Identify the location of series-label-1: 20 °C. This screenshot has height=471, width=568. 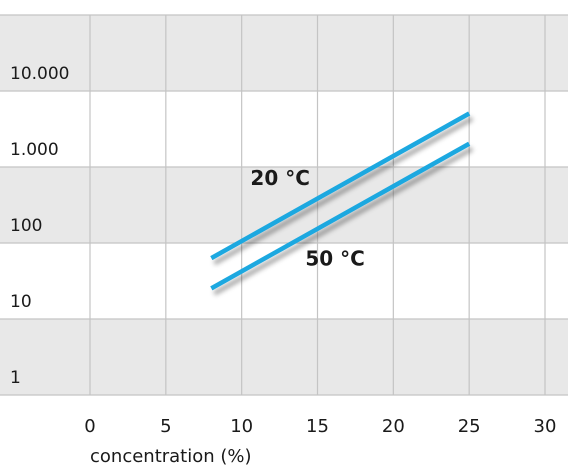
(279, 178).